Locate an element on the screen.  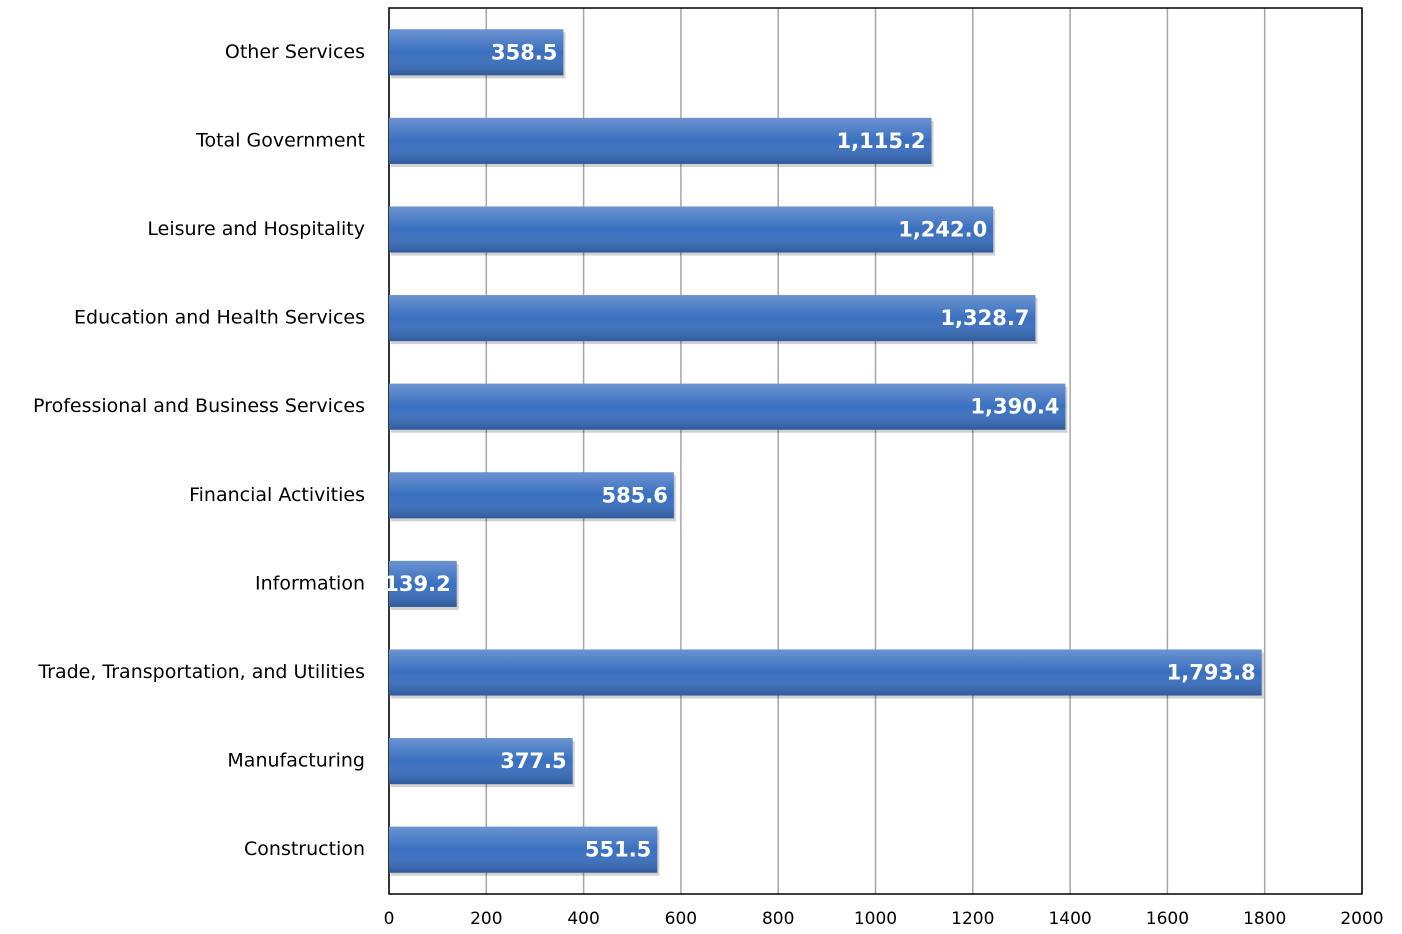
value-label: 551.5 is located at coordinates (618, 850).